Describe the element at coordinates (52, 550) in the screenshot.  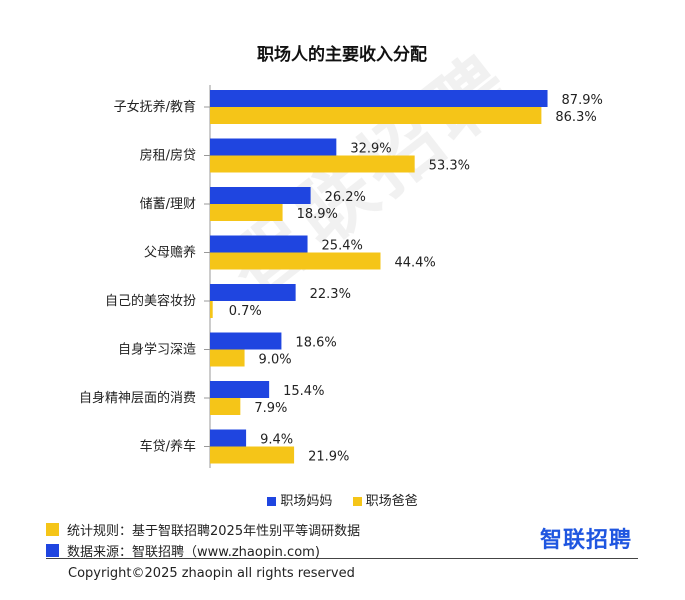
I see `note-source-swatch` at that location.